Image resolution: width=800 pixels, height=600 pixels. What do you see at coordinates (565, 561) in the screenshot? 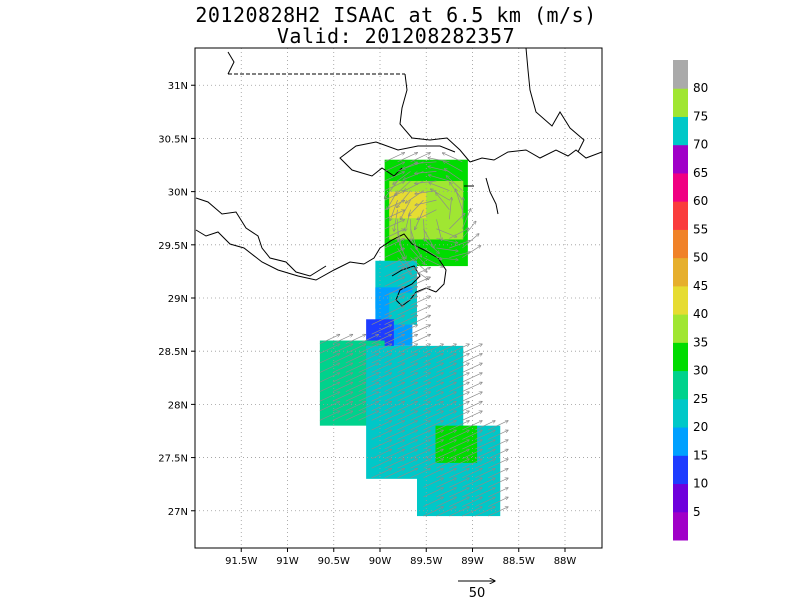
I see `lon-tick-label: 88W` at bounding box center [565, 561].